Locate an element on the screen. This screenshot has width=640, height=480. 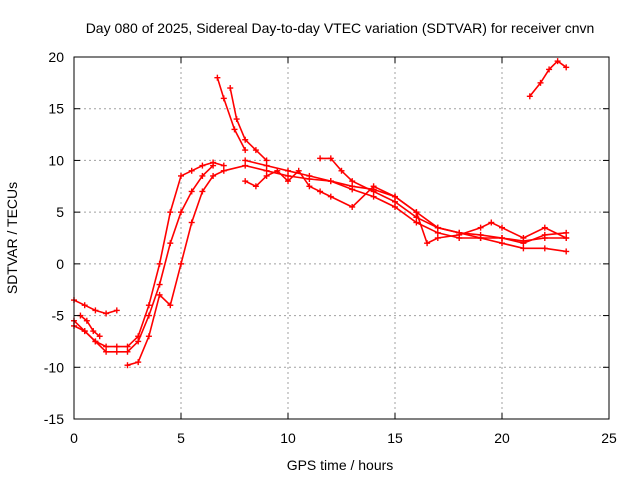
x-axis-label: GPS time / hours is located at coordinates (340, 465).